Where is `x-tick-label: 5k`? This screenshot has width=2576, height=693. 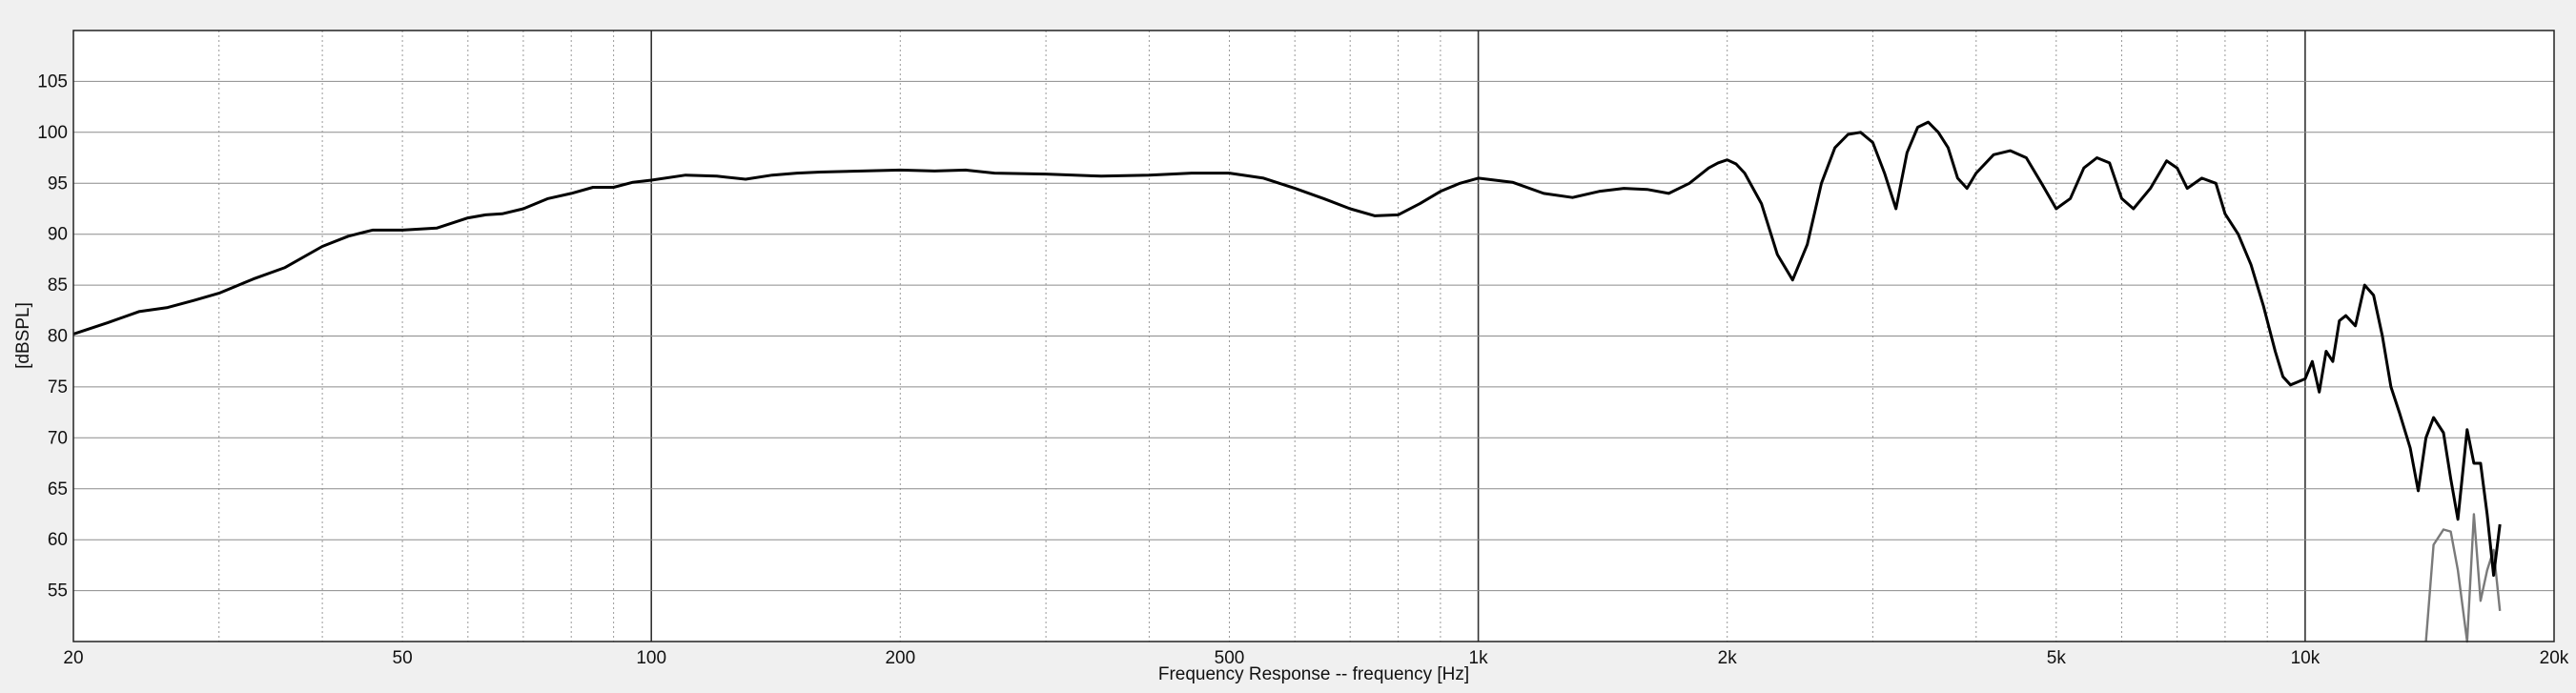 x-tick-label: 5k is located at coordinates (2057, 658).